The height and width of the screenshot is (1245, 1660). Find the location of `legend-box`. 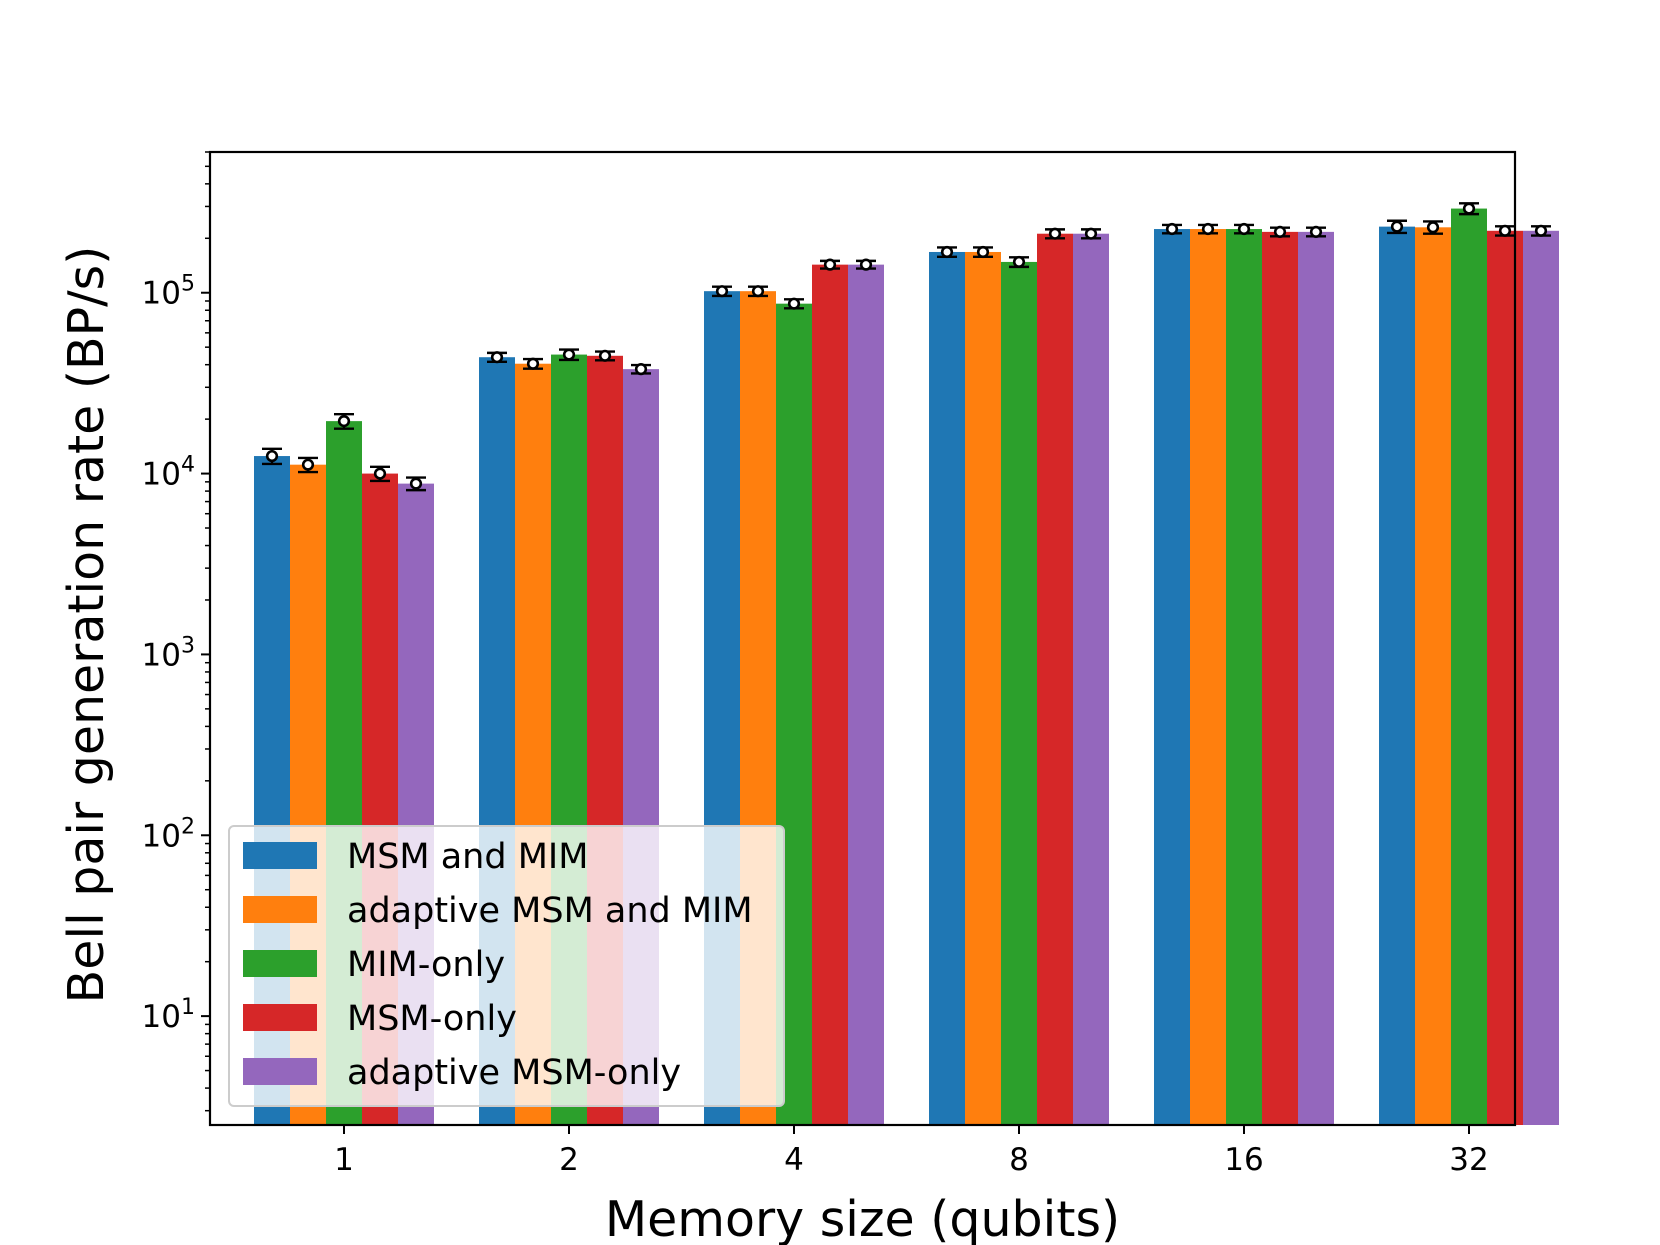

legend-box is located at coordinates (506, 966).